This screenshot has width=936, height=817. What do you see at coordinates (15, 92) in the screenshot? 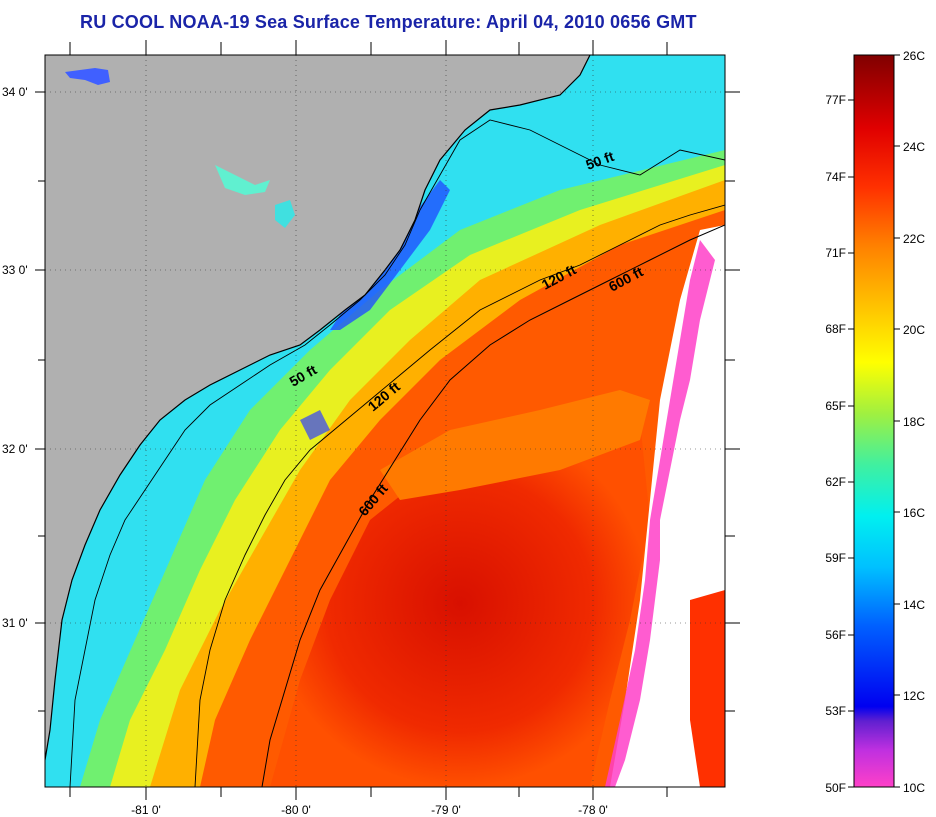
I see `lat-label-34: 34 0'` at bounding box center [15, 92].